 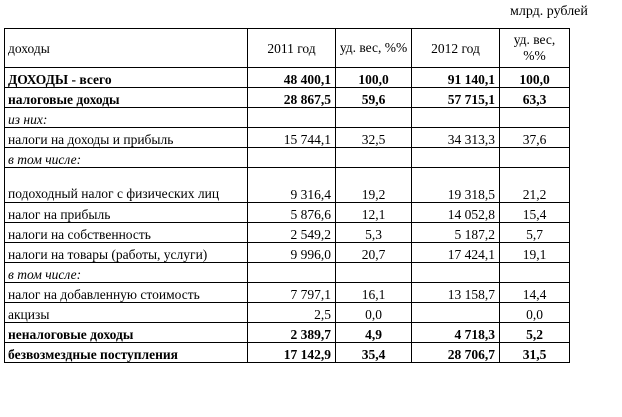 I want to click on row-label: подоходный налог с физических лиц, so click(x=126, y=185).